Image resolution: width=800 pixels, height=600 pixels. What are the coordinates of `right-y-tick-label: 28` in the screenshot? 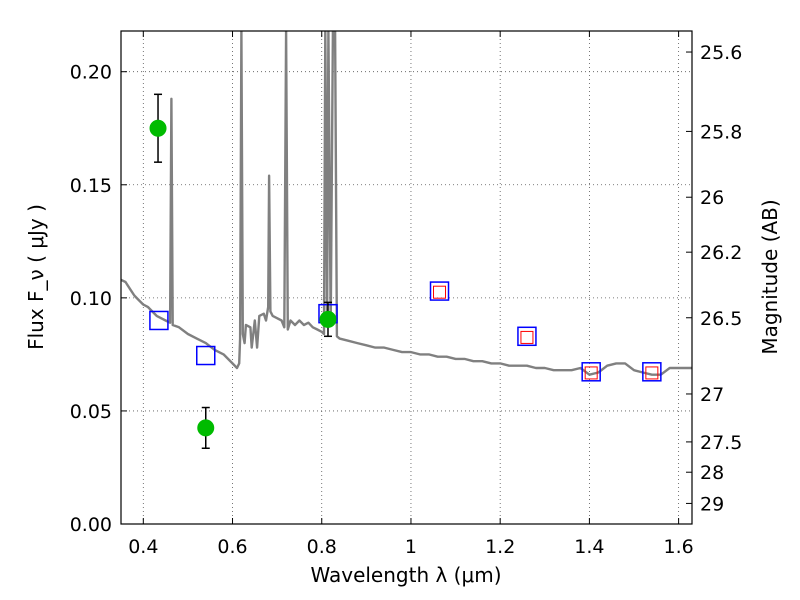 It's located at (712, 473).